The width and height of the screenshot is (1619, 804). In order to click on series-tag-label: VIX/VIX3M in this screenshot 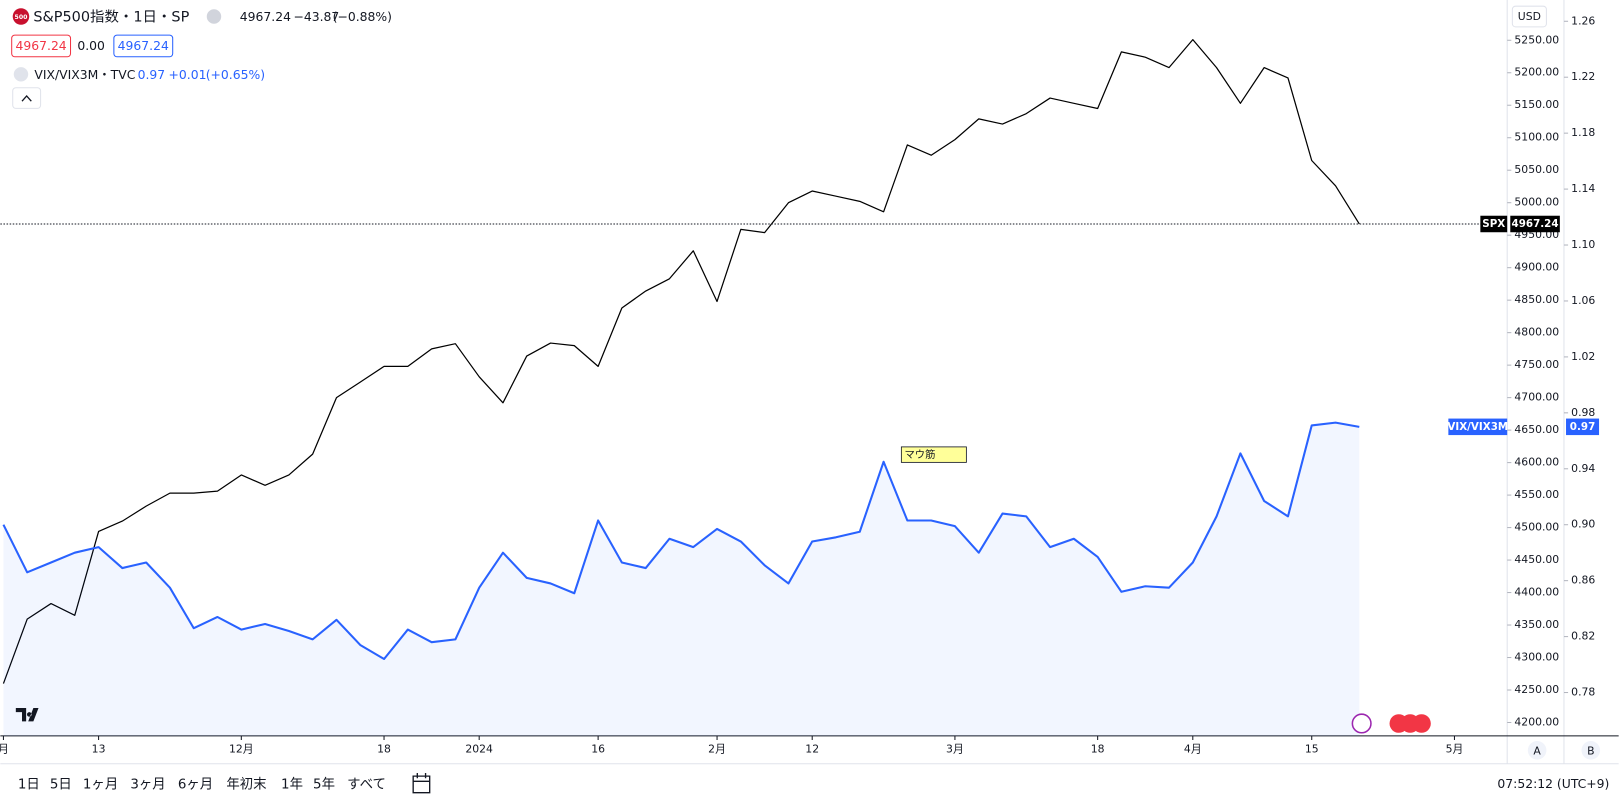, I will do `click(1477, 427)`.